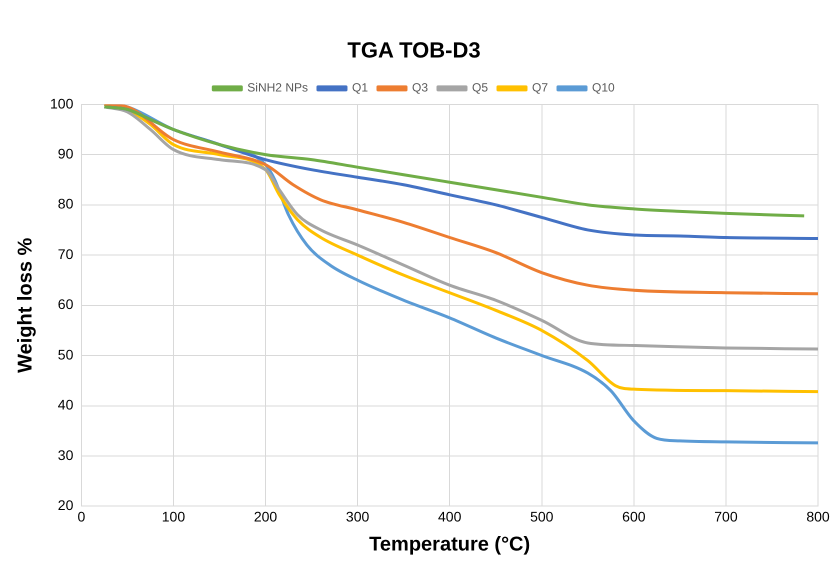 The width and height of the screenshot is (838, 571). What do you see at coordinates (66, 354) in the screenshot?
I see `y-tick-label: 50` at bounding box center [66, 354].